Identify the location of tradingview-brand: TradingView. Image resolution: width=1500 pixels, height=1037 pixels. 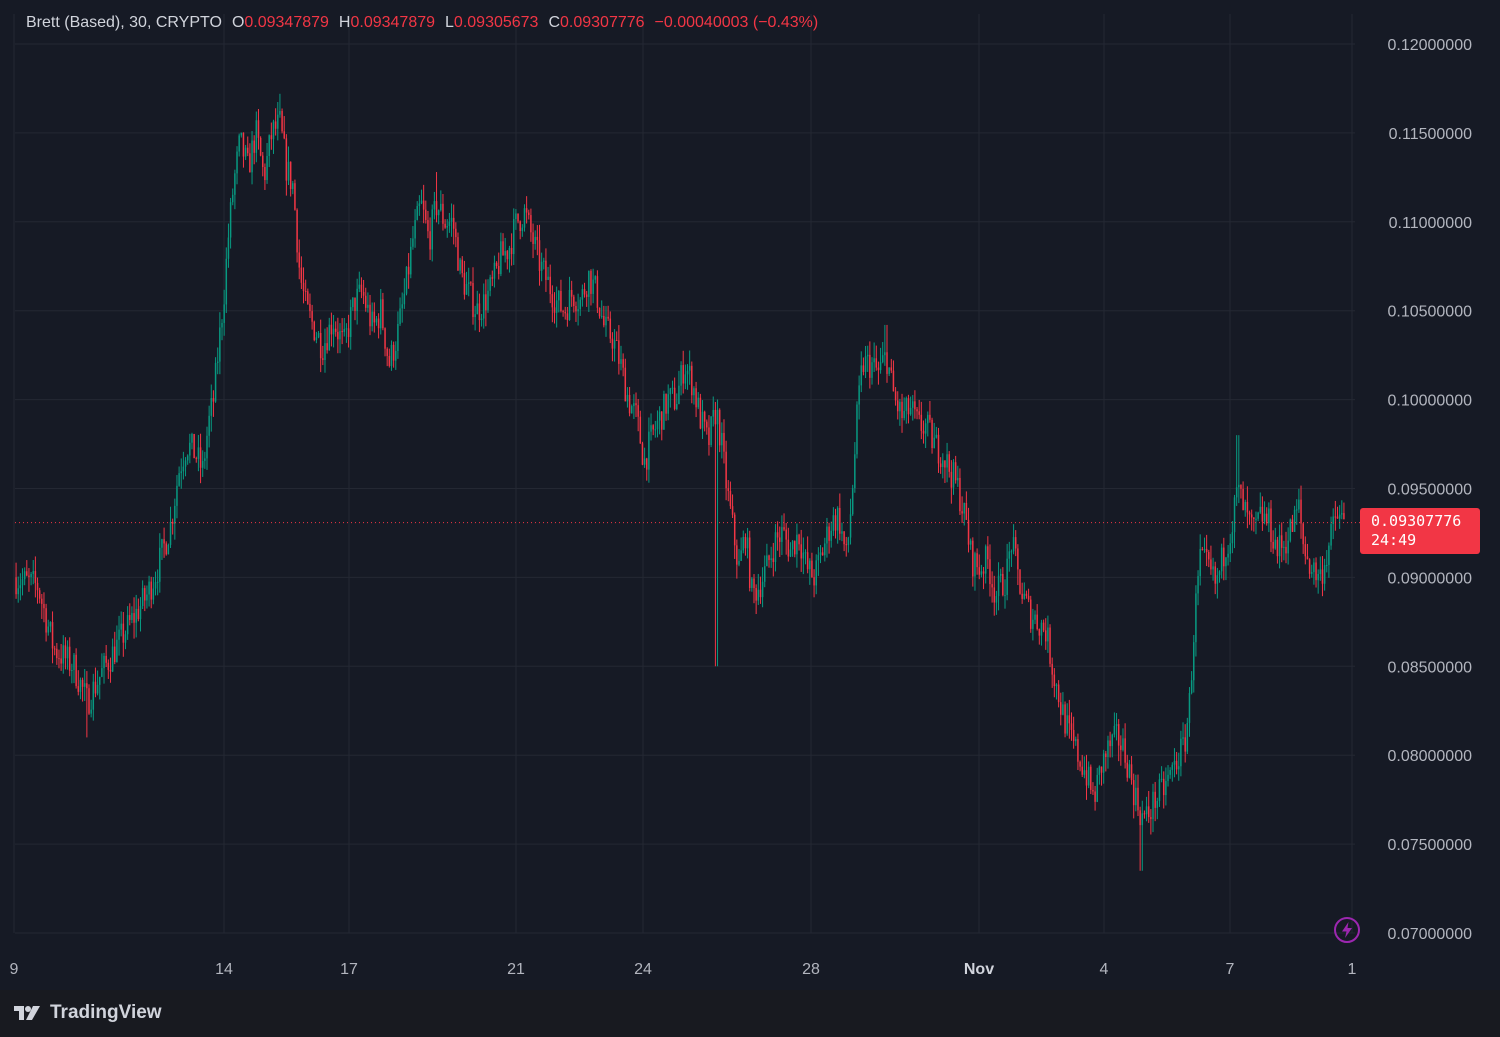
(88, 1013).